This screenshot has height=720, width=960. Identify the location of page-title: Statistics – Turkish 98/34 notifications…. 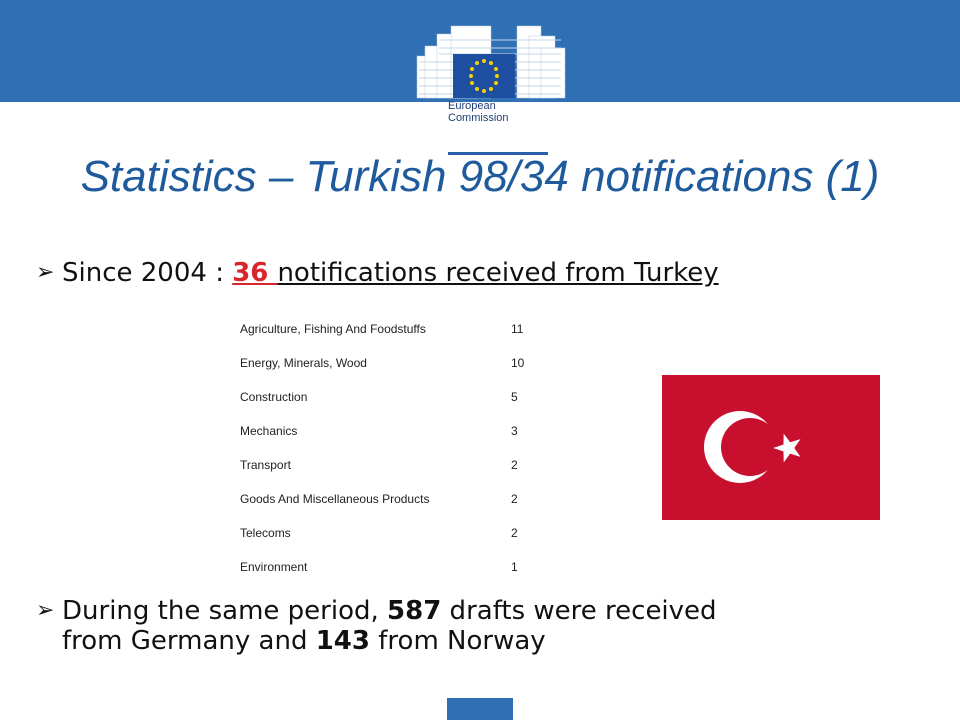
(480, 176).